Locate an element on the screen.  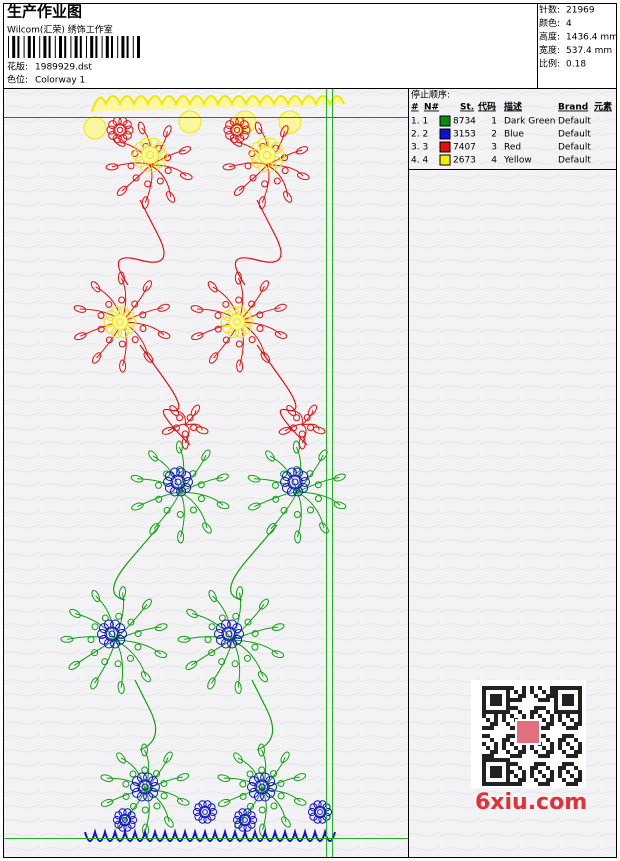
yellow-dot is located at coordinates (290, 122).